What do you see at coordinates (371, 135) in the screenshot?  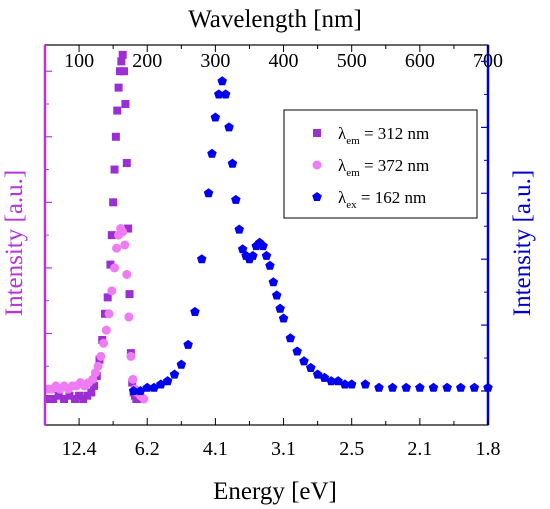 I see `legend-entry: λem = 312 nm` at bounding box center [371, 135].